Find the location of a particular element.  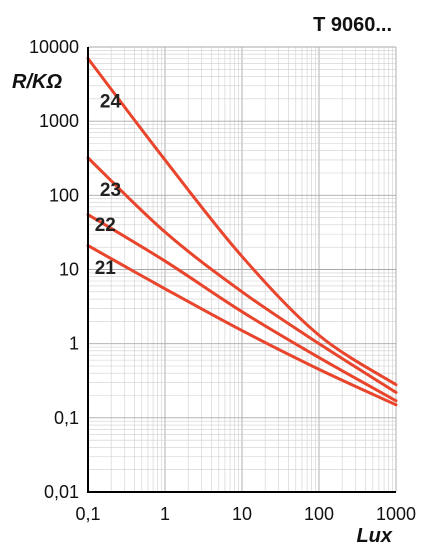

curve-labels: 24 23 22 21 is located at coordinates (108, 186).